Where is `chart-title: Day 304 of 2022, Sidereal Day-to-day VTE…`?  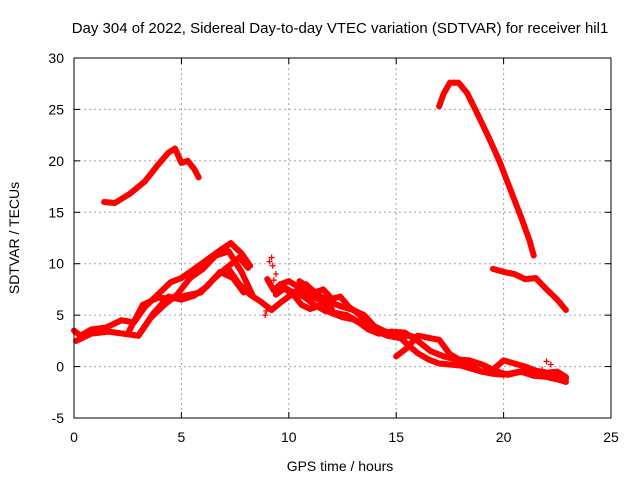 chart-title: Day 304 of 2022, Sidereal Day-to-day VTE… is located at coordinates (340, 28).